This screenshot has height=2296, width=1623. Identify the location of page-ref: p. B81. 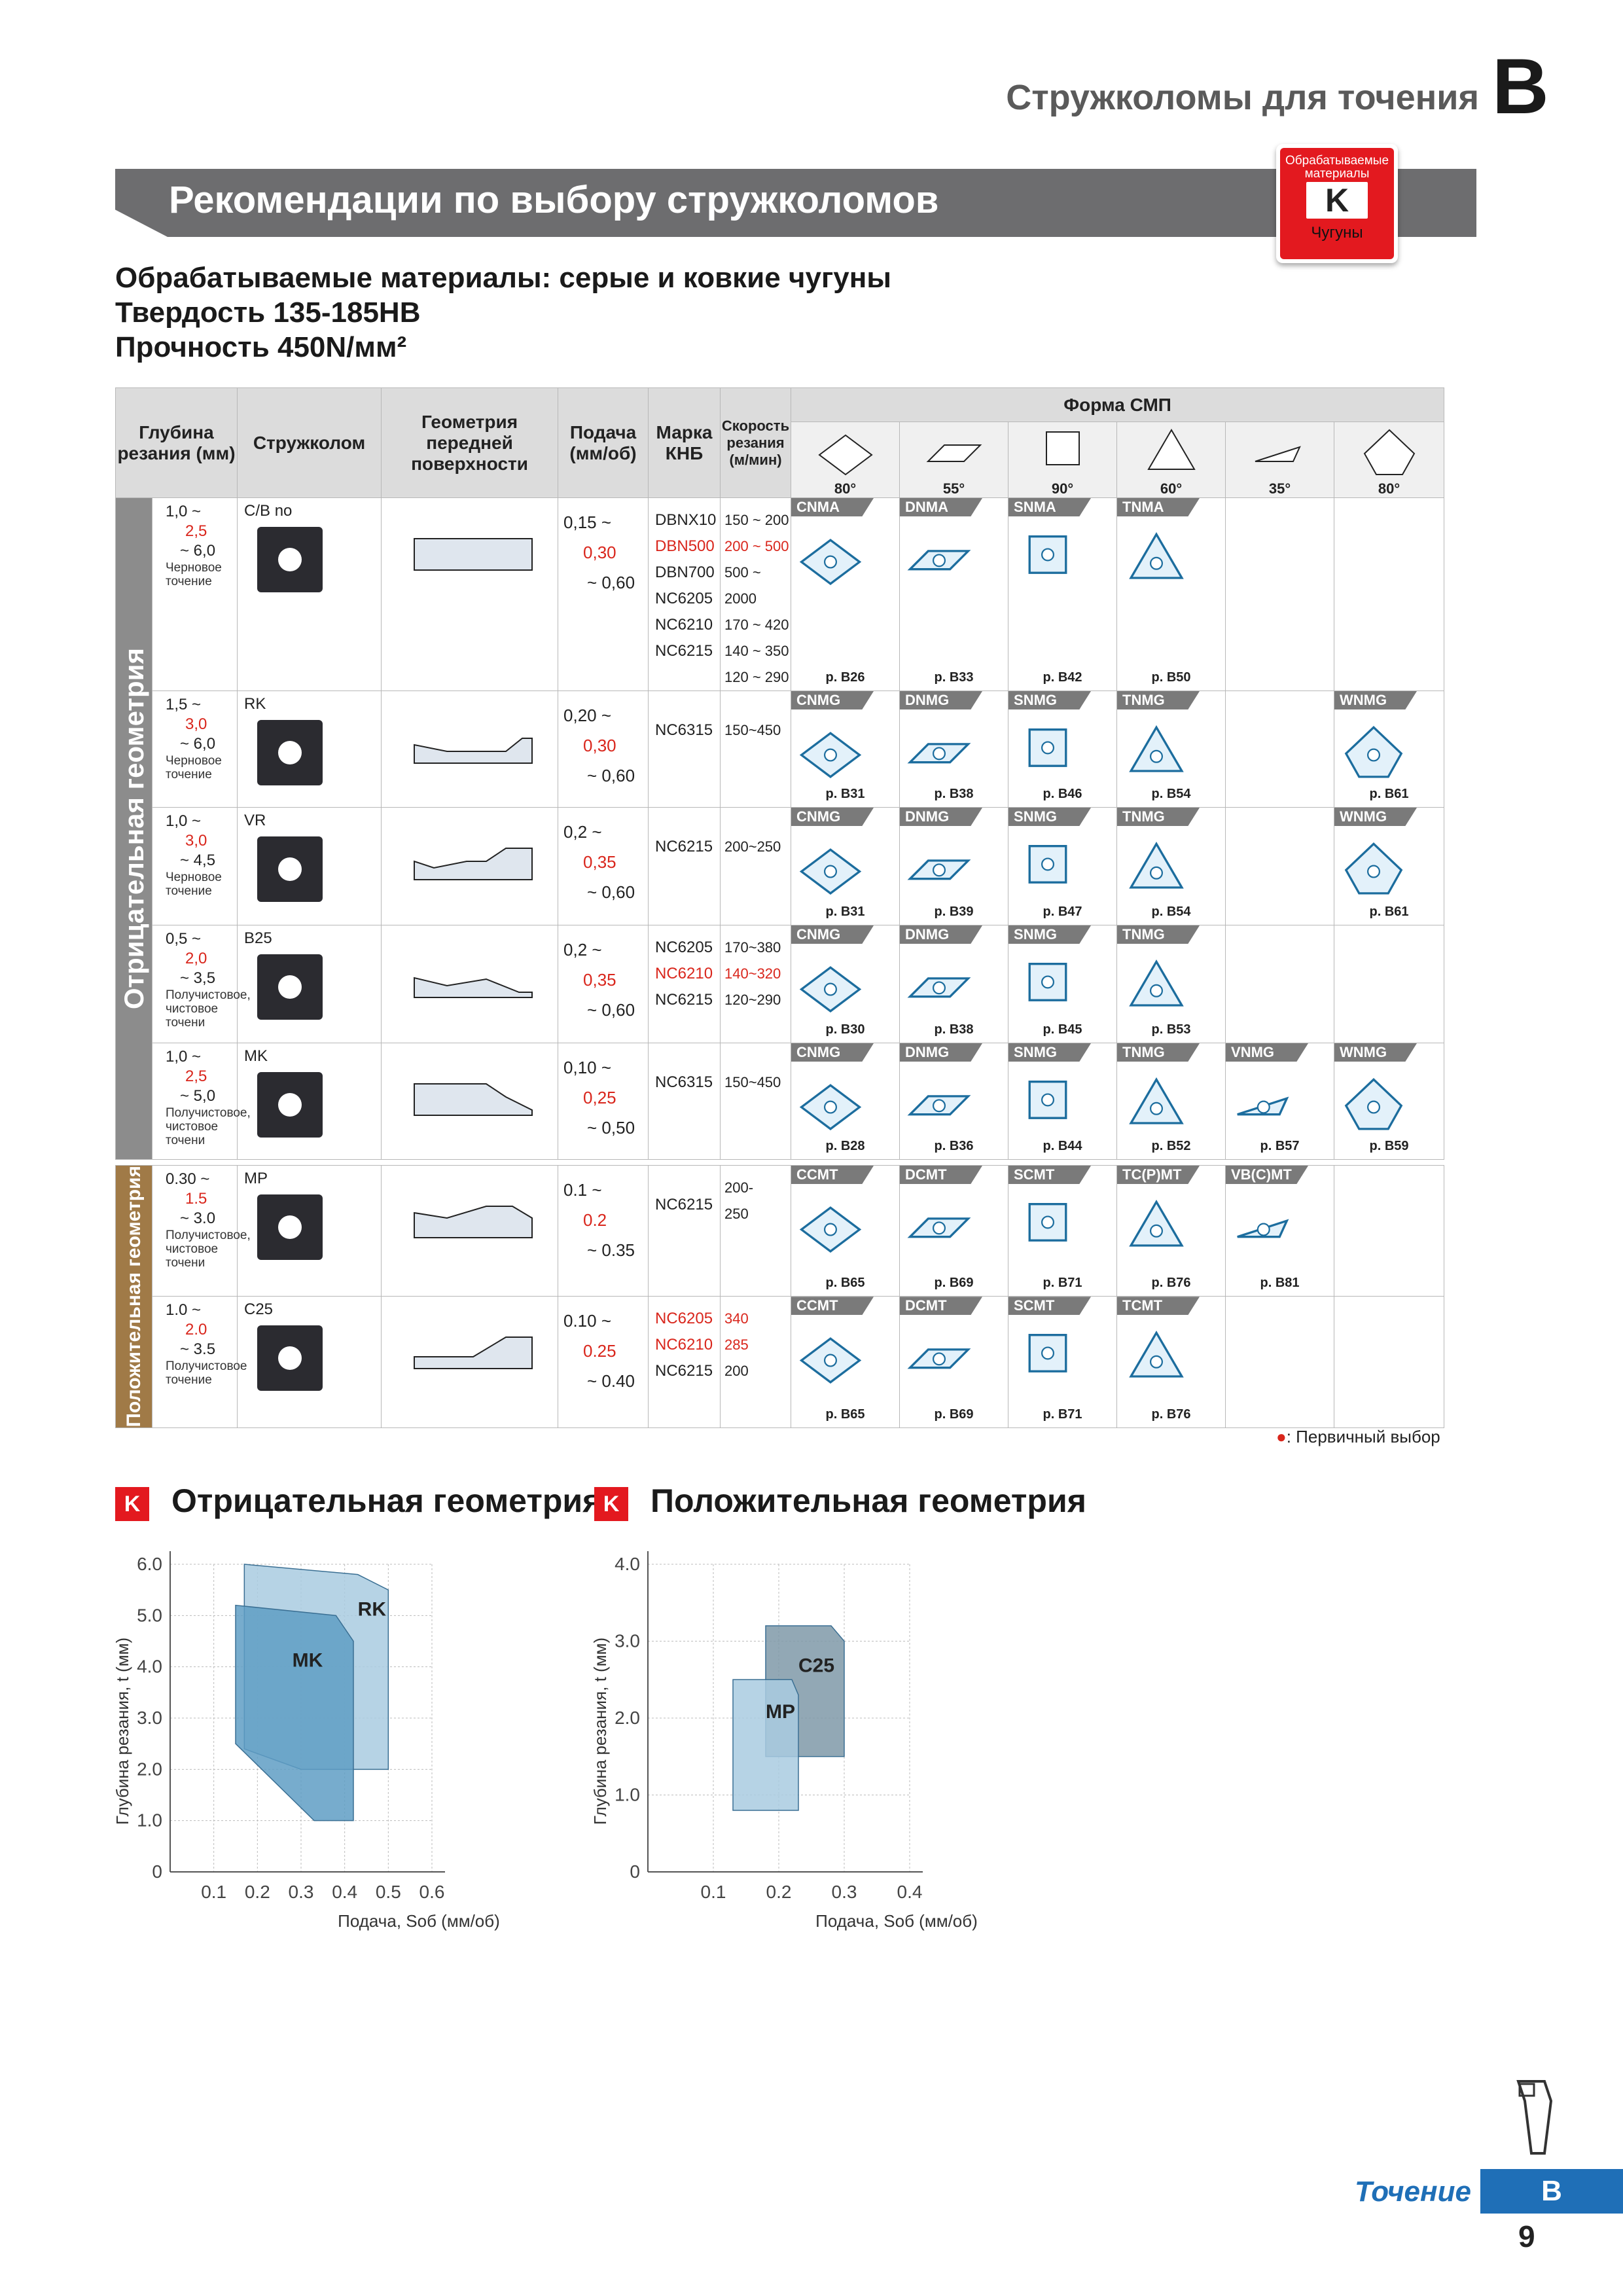
(1280, 1283).